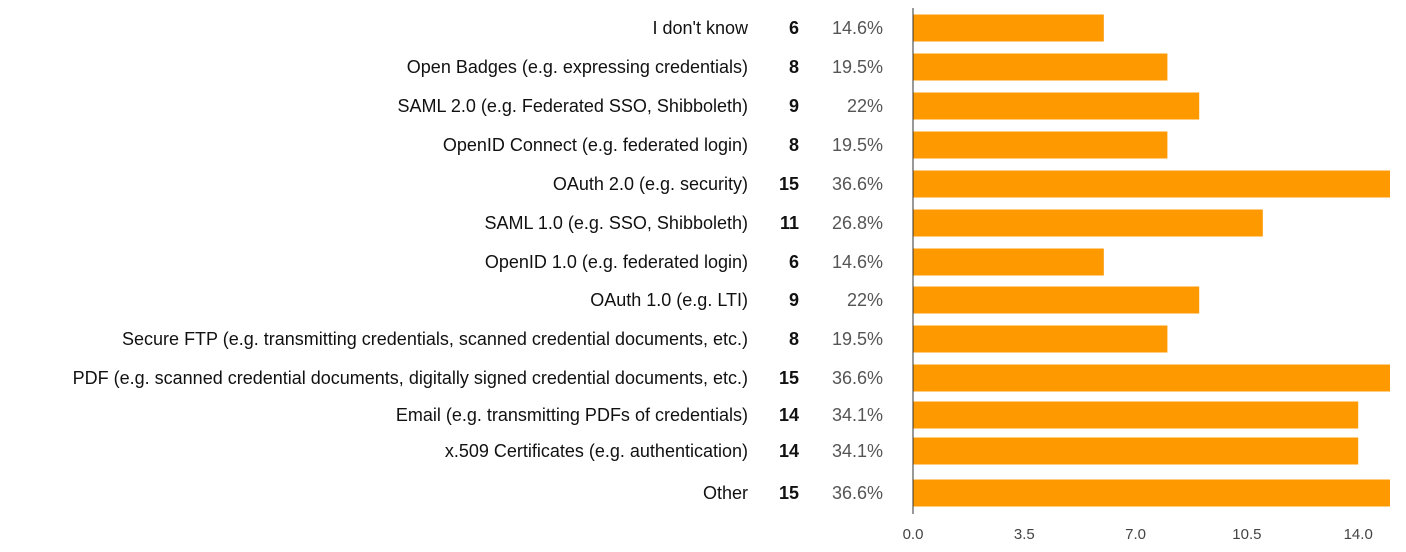 The height and width of the screenshot is (552, 1406). I want to click on category-label: OpenID 1.0 (e.g. federated login), so click(616, 262).